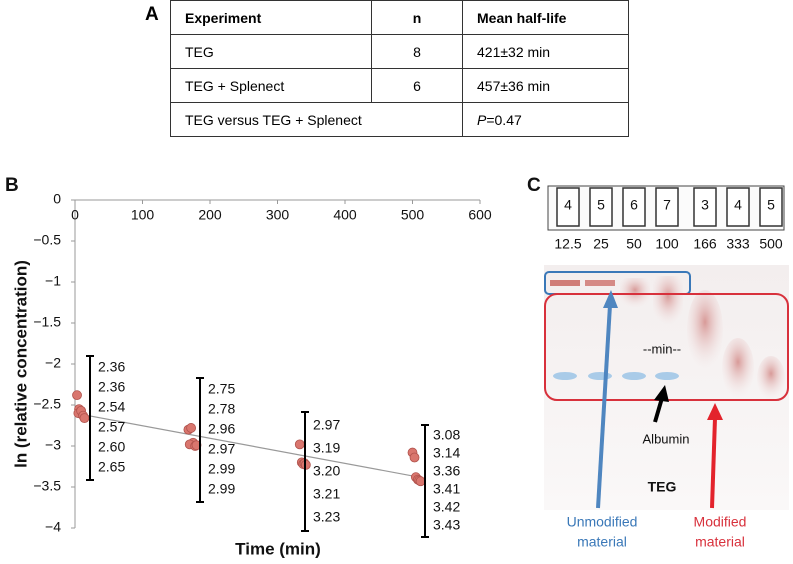  I want to click on concentration-label: 333, so click(738, 244).